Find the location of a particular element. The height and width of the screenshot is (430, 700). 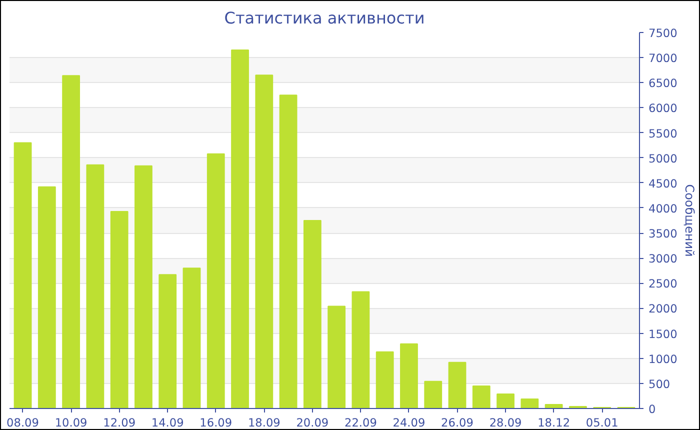

x-tick-label: 18.12 is located at coordinates (554, 423).